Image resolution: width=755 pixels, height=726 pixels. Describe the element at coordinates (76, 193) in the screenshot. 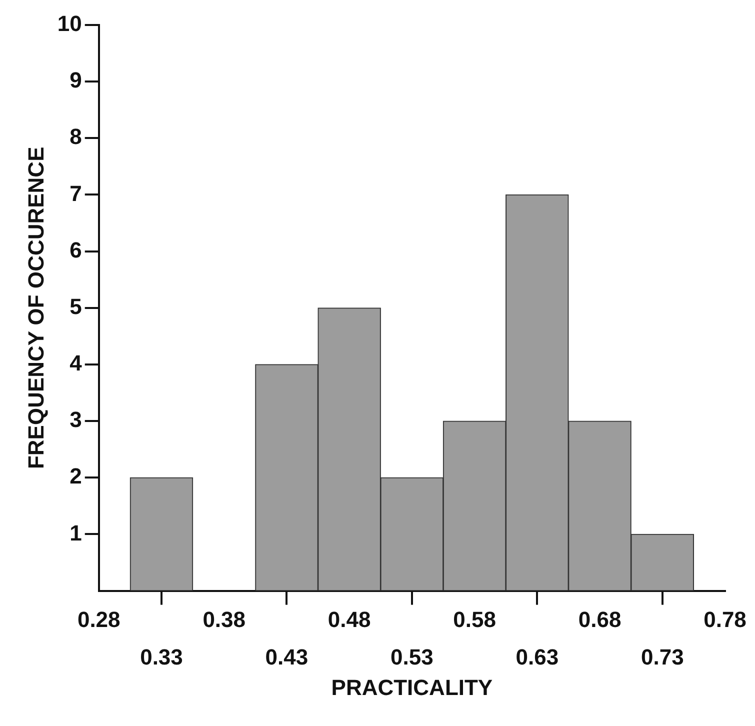

I see `y-tick-label: 7` at that location.